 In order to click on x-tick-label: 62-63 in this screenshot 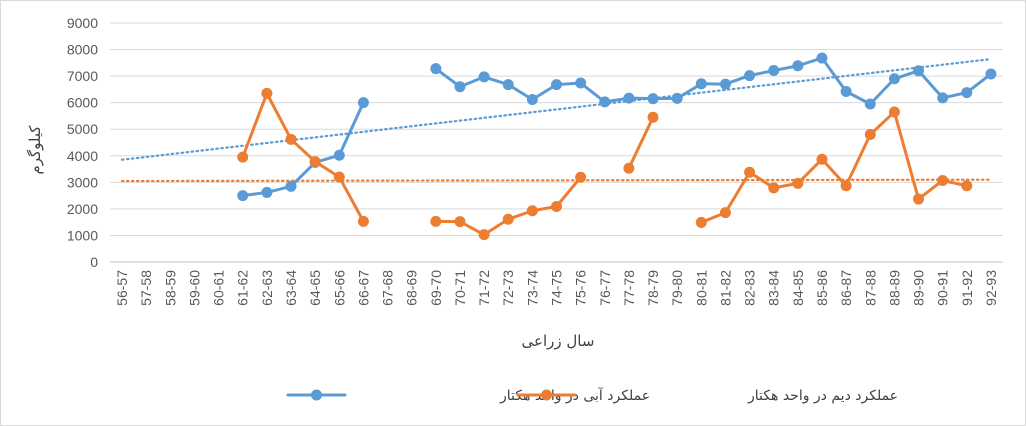, I will do `click(267, 288)`.